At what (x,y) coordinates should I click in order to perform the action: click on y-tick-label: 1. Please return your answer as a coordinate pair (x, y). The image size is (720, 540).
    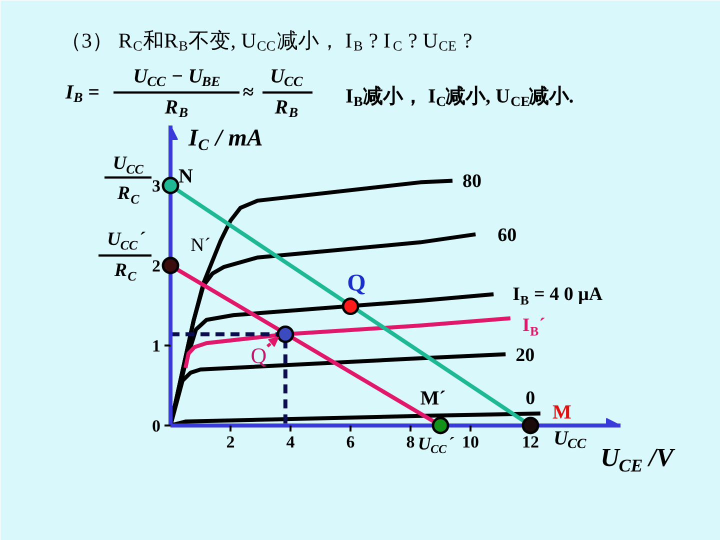
    Looking at the image, I should click on (156, 346).